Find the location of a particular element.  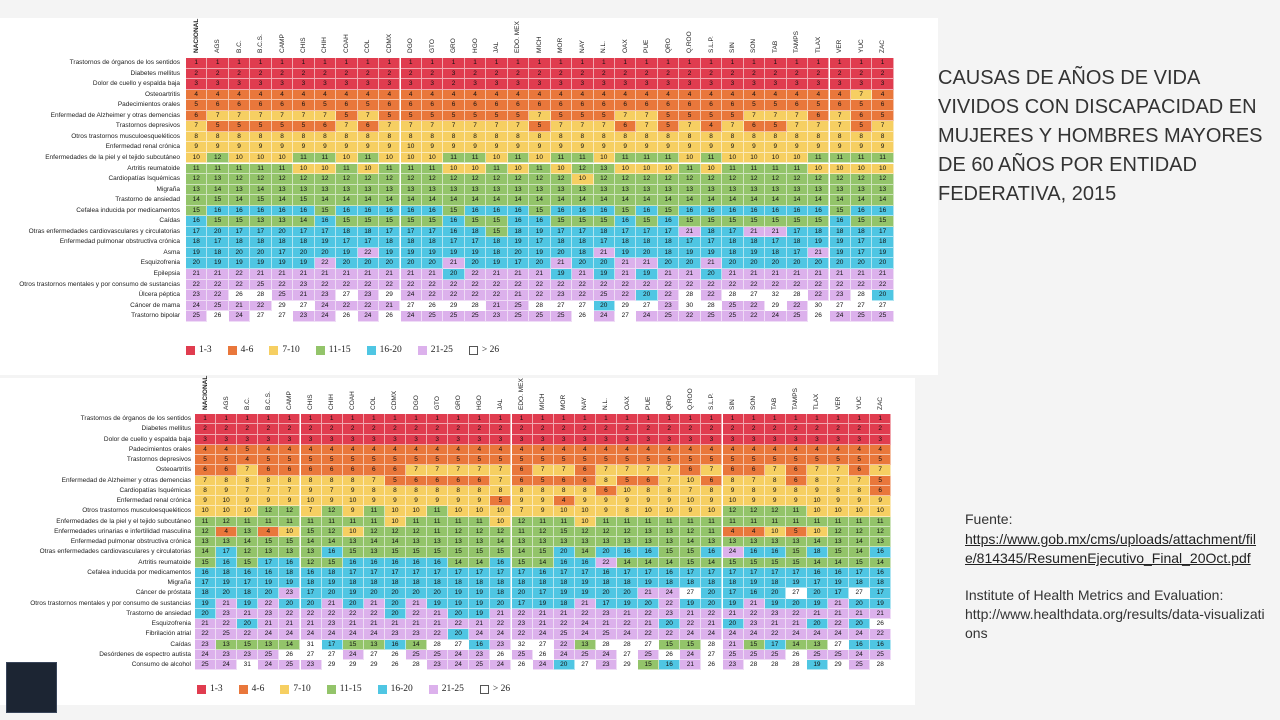

row-label: Trastorno bipolar is located at coordinates (155, 316).